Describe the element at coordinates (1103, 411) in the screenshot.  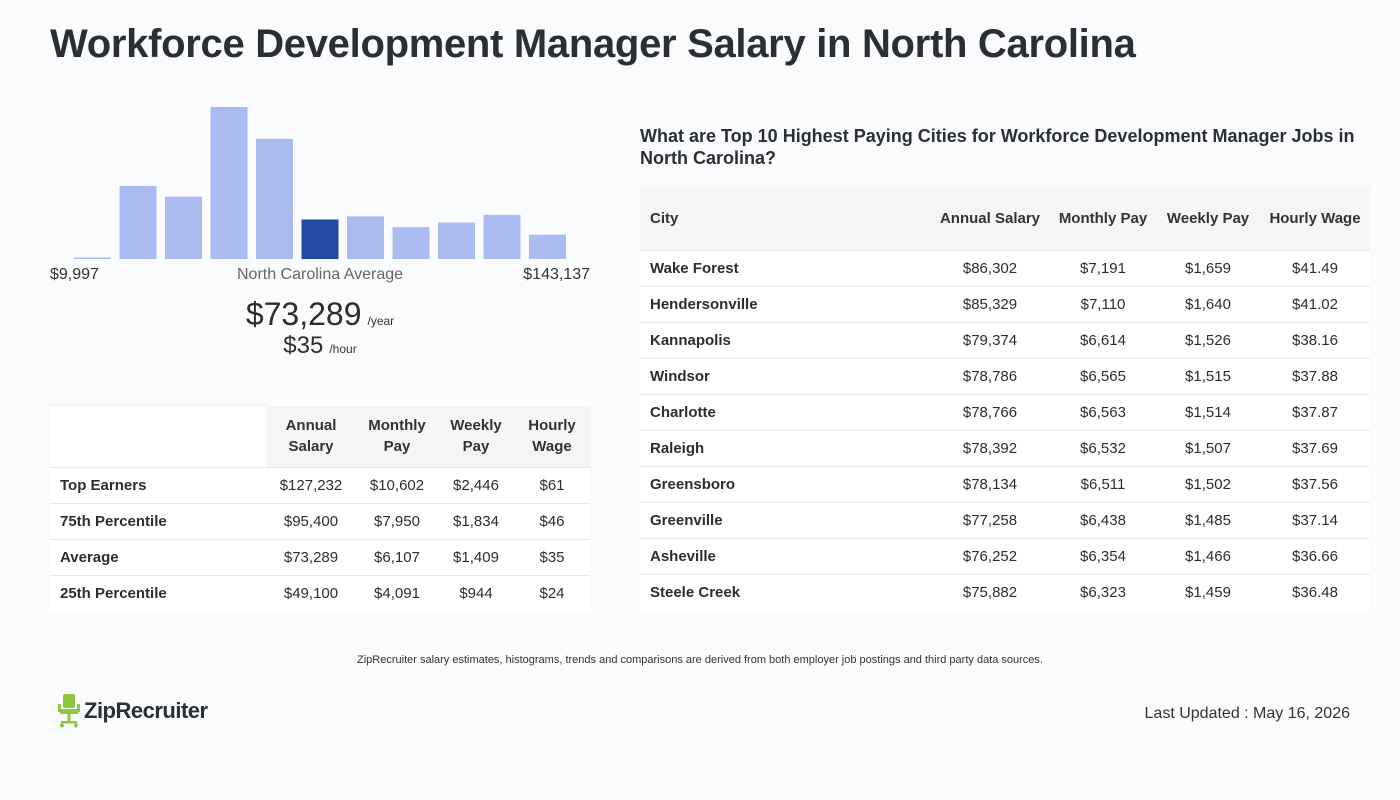
I see `city-cell: $6,563` at that location.